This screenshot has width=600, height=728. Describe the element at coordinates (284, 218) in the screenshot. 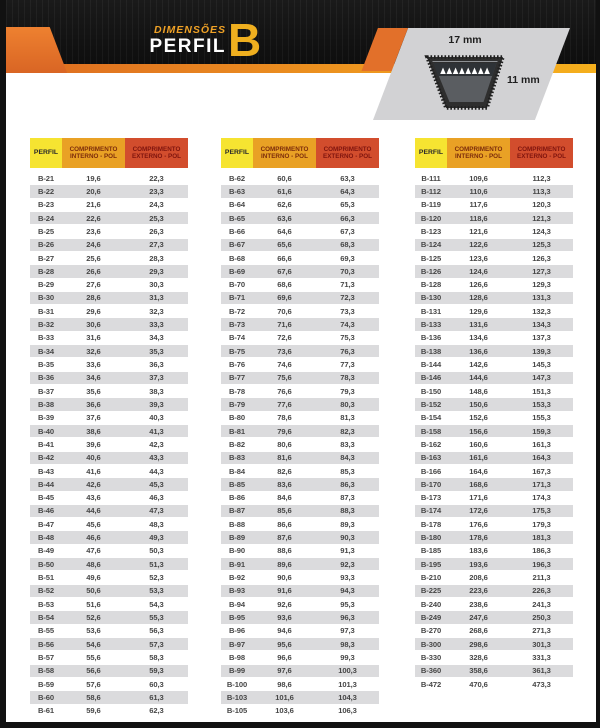

I see `length-value-cell: 63,6` at that location.